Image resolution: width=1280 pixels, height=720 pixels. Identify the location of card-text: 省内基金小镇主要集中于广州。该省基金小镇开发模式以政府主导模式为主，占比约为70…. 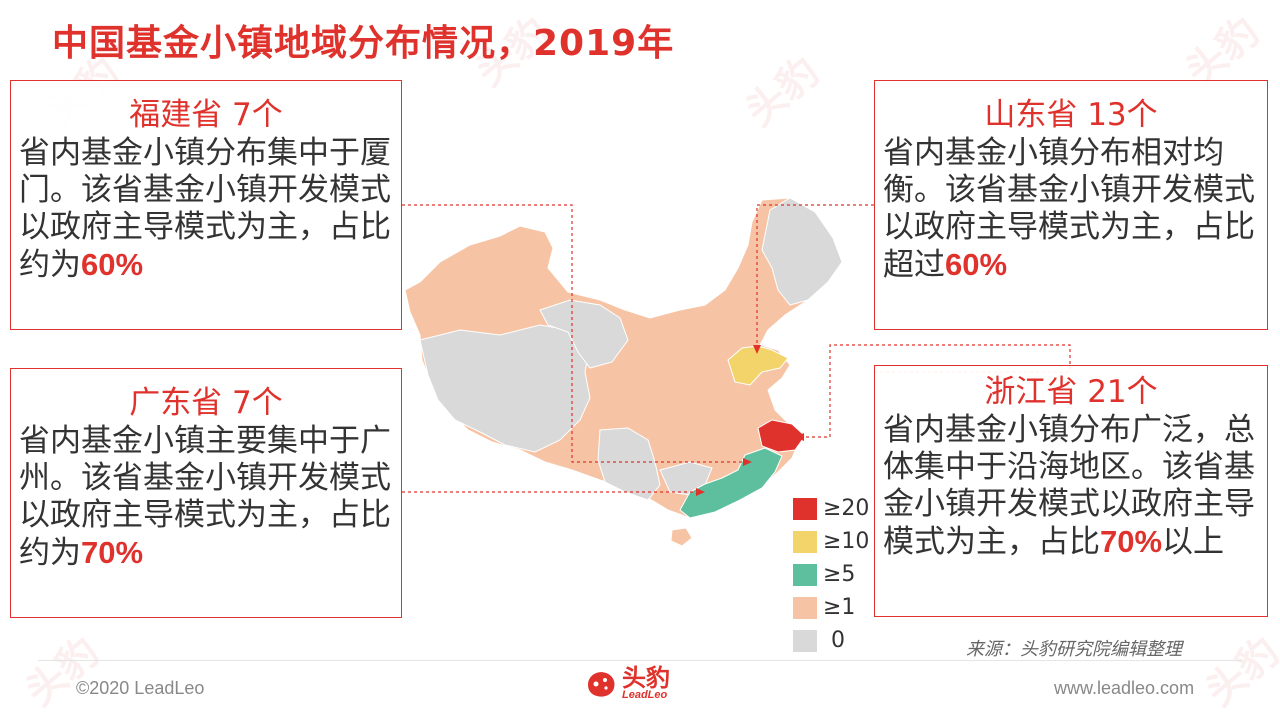
(206, 497).